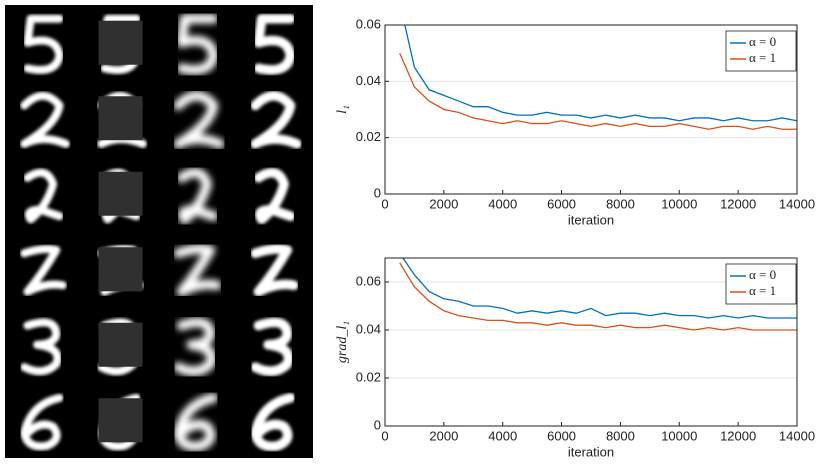  What do you see at coordinates (342, 109) in the screenshot?
I see `y-axis-label: l₁` at bounding box center [342, 109].